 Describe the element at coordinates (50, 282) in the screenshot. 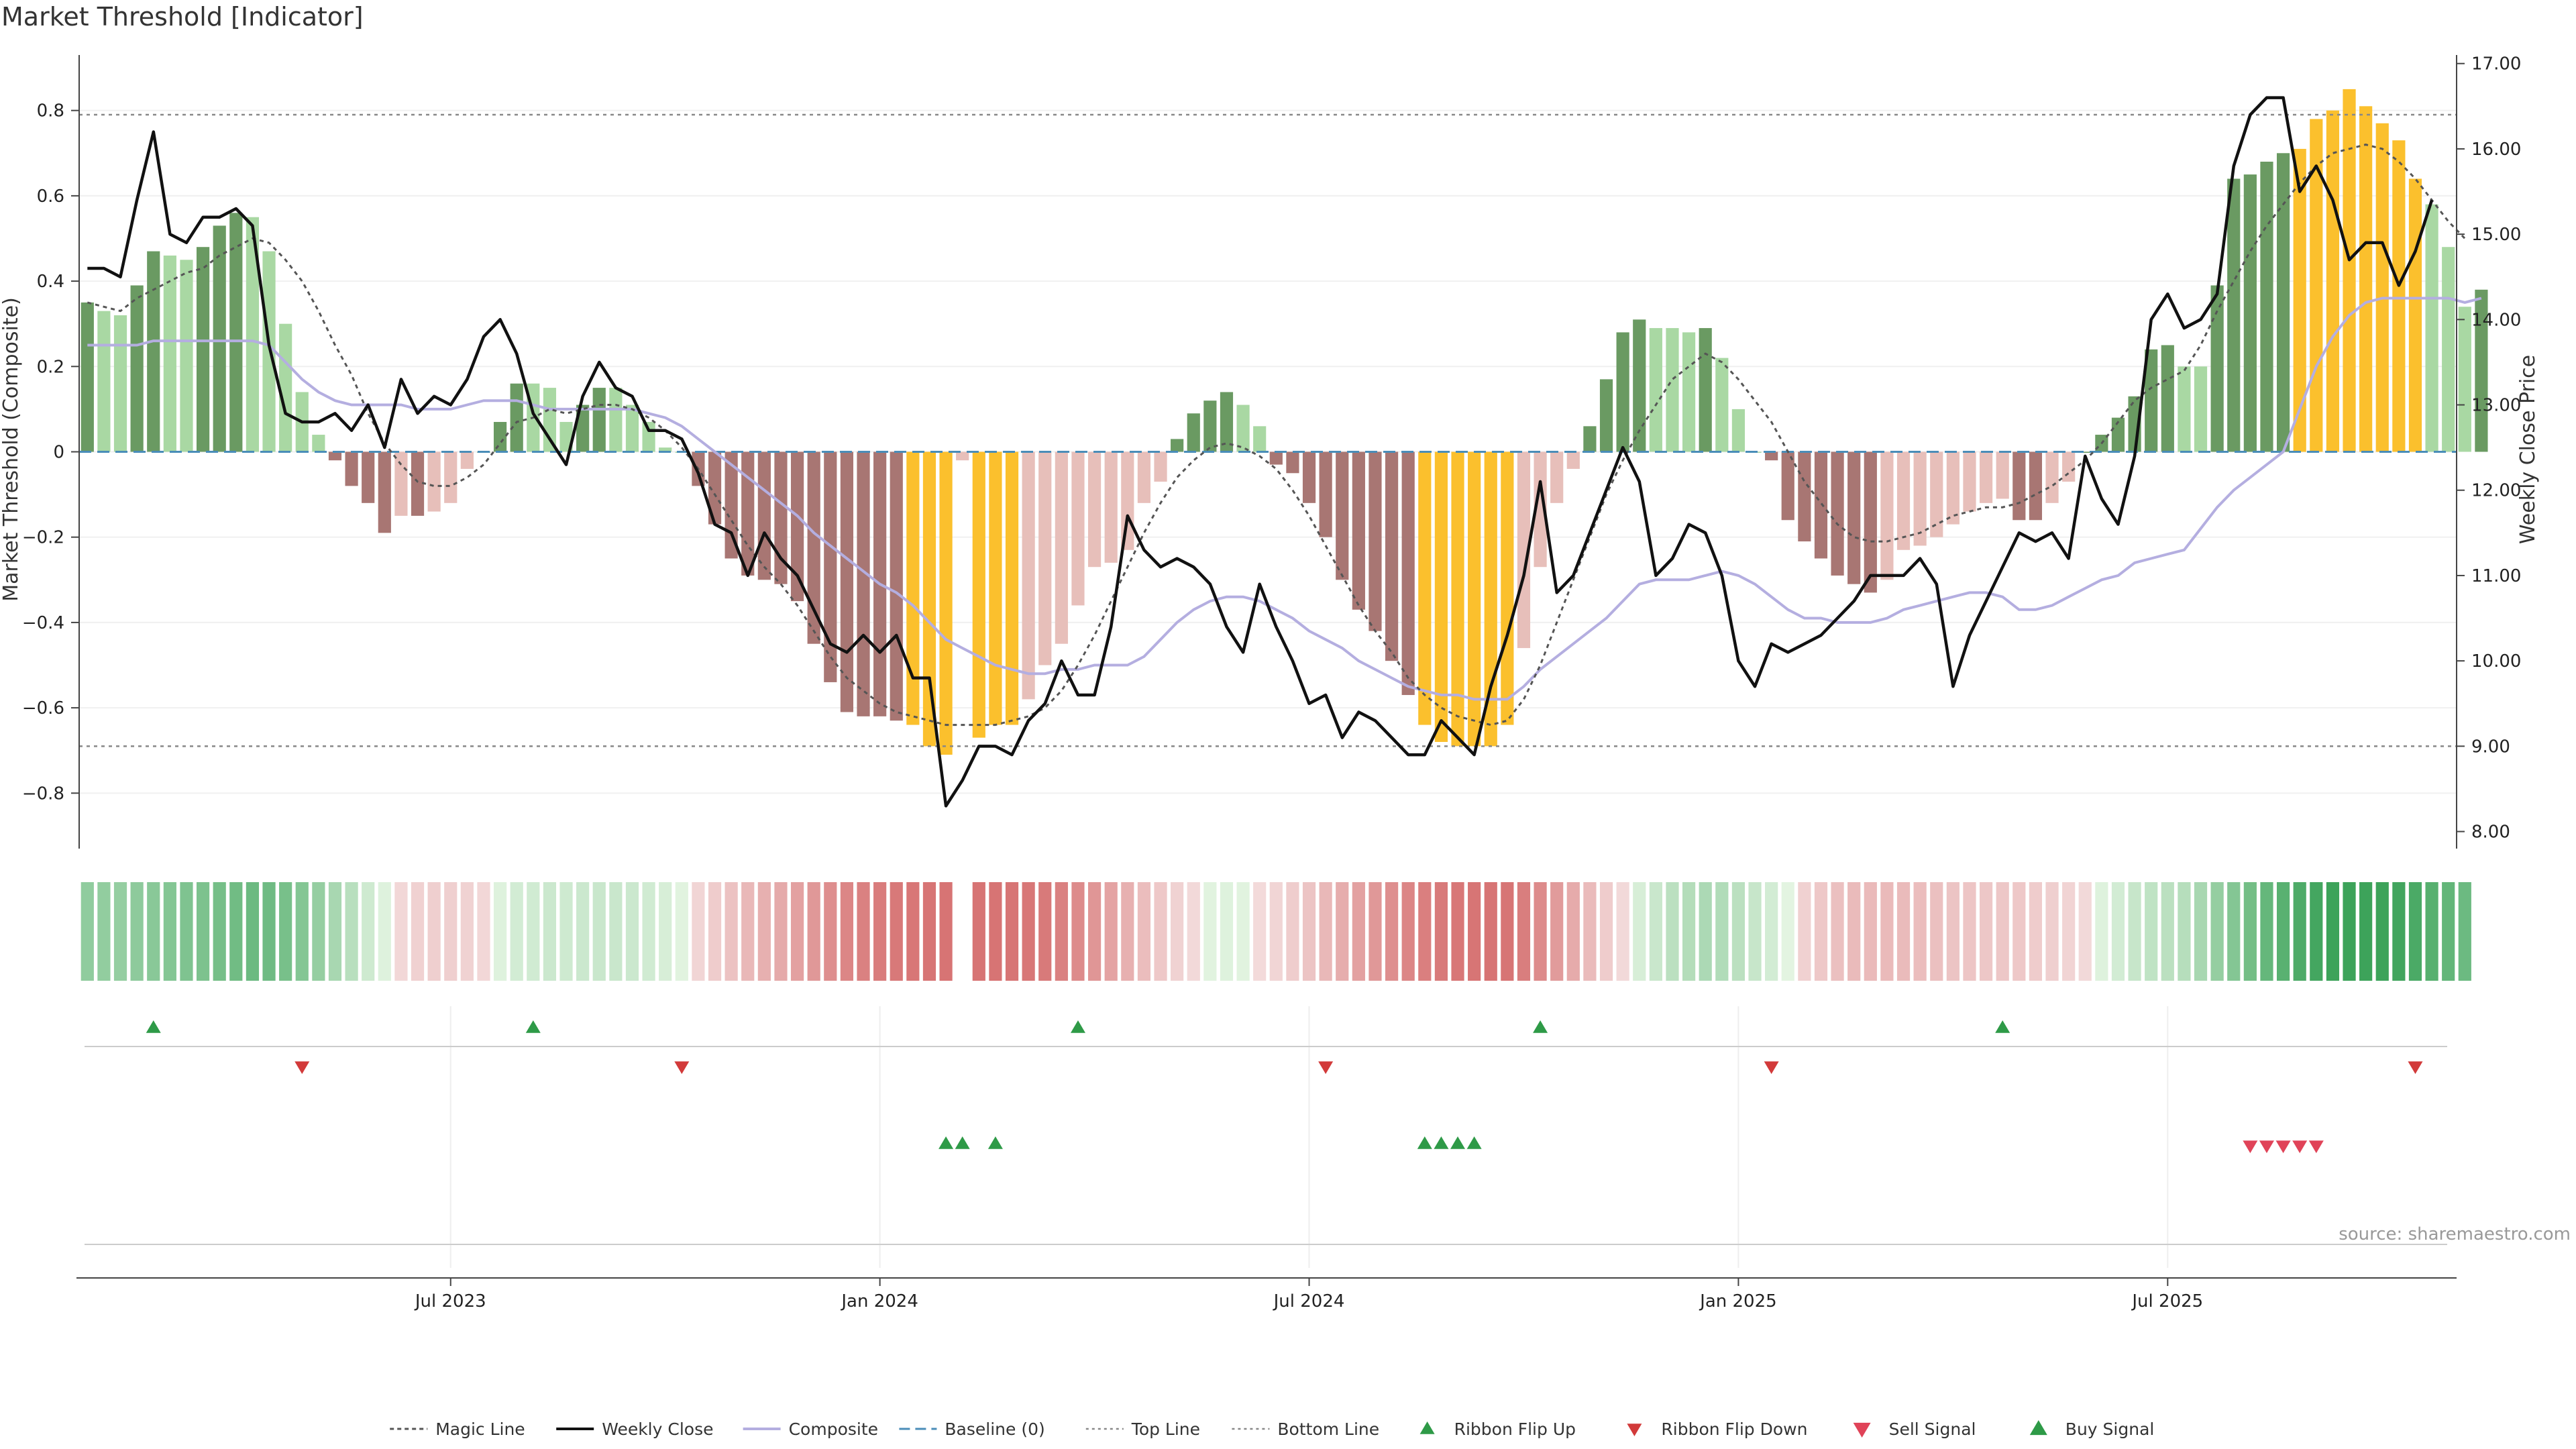

I see `y-tick-label-left: 0.4` at that location.